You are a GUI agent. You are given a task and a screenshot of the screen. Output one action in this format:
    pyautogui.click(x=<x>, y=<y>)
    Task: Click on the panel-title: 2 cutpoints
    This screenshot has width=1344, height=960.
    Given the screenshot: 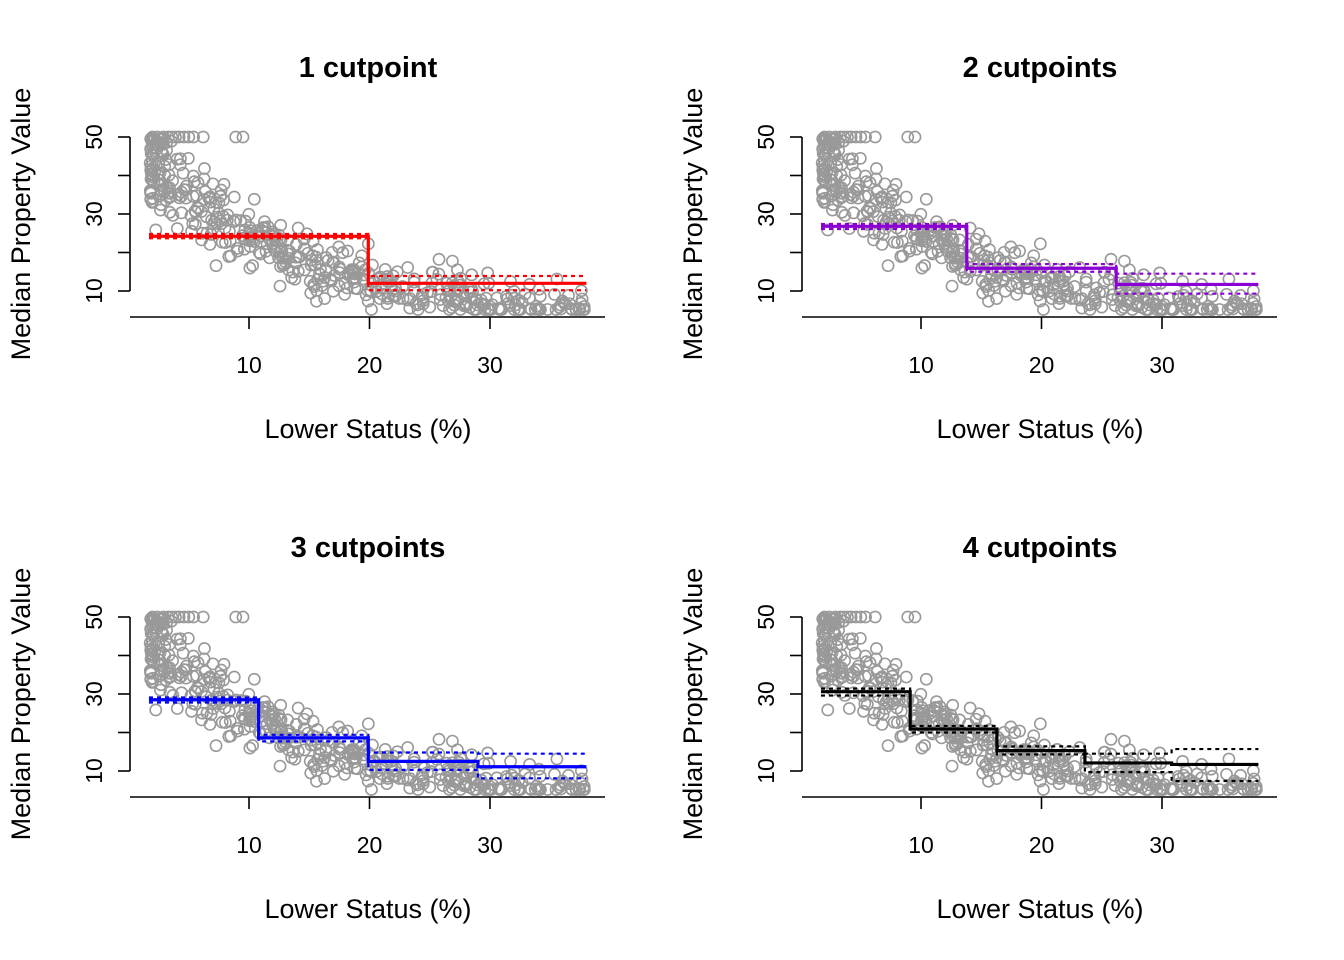 What is the action you would take?
    pyautogui.click(x=1040, y=68)
    